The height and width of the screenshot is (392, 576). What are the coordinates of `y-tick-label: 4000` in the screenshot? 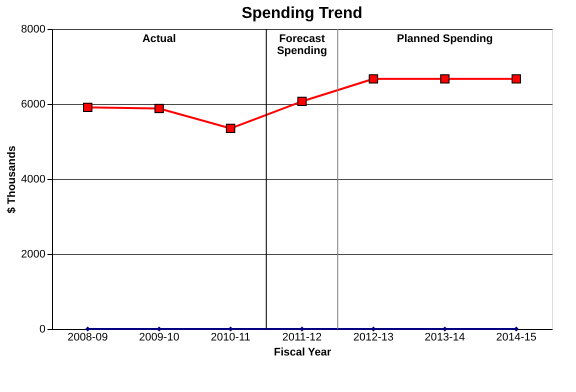 It's located at (33, 180).